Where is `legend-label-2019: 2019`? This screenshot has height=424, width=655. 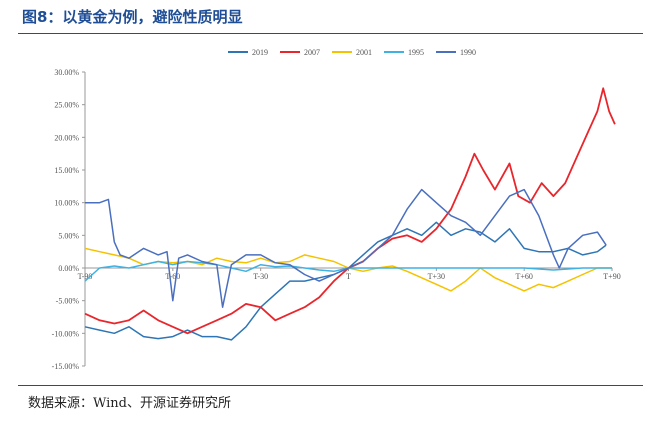
legend-label-2019: 2019 is located at coordinates (260, 52).